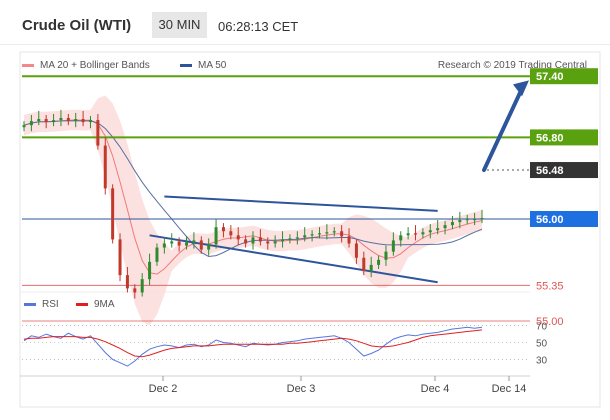 This screenshot has height=420, width=610. What do you see at coordinates (104, 304) in the screenshot?
I see `ma9-legend-label: 9MA` at bounding box center [104, 304].